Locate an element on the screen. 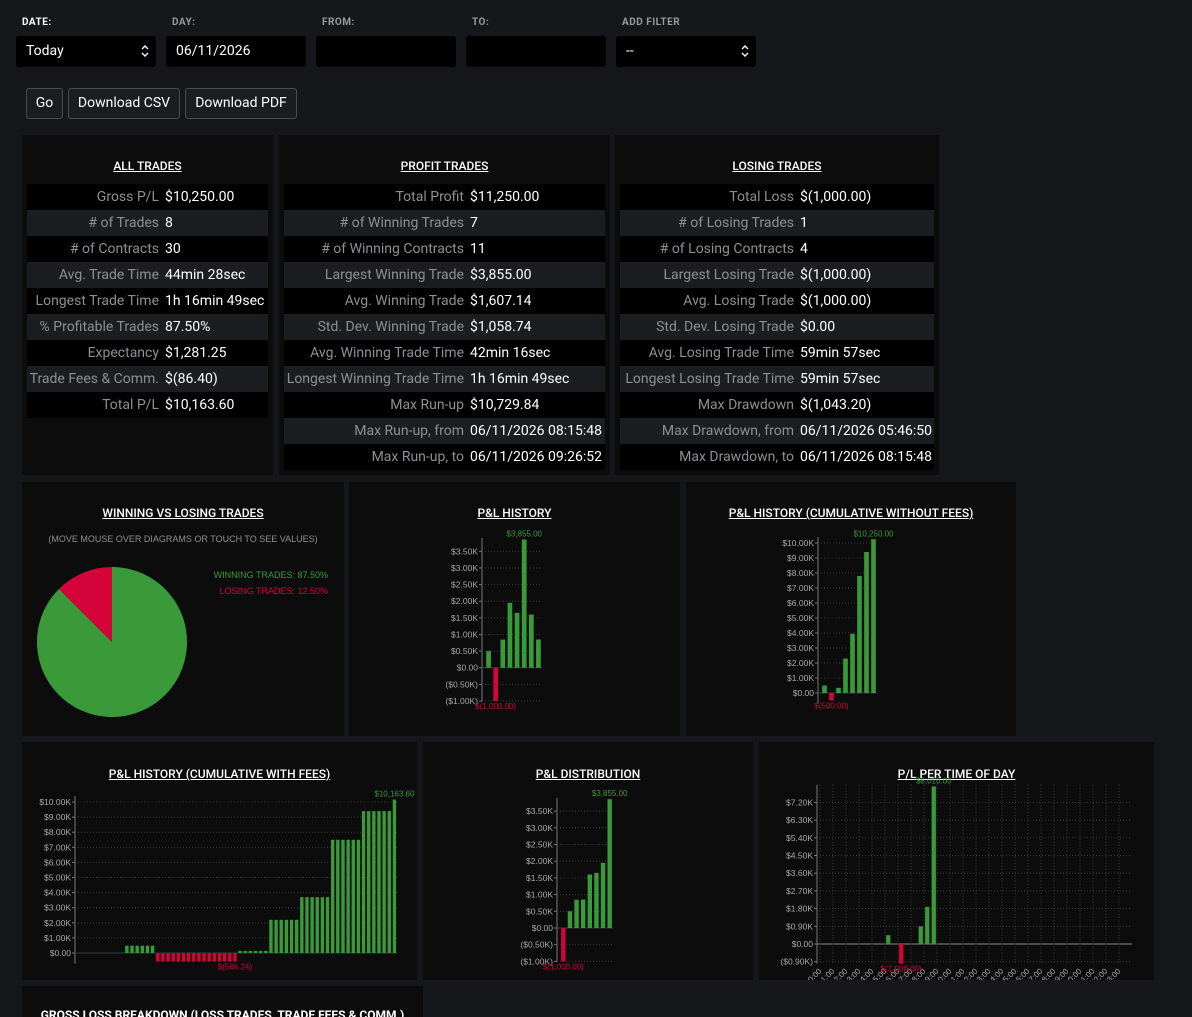 This screenshot has height=1017, width=1192. stat-row: % Profitable Trades 87.50% is located at coordinates (147, 327).